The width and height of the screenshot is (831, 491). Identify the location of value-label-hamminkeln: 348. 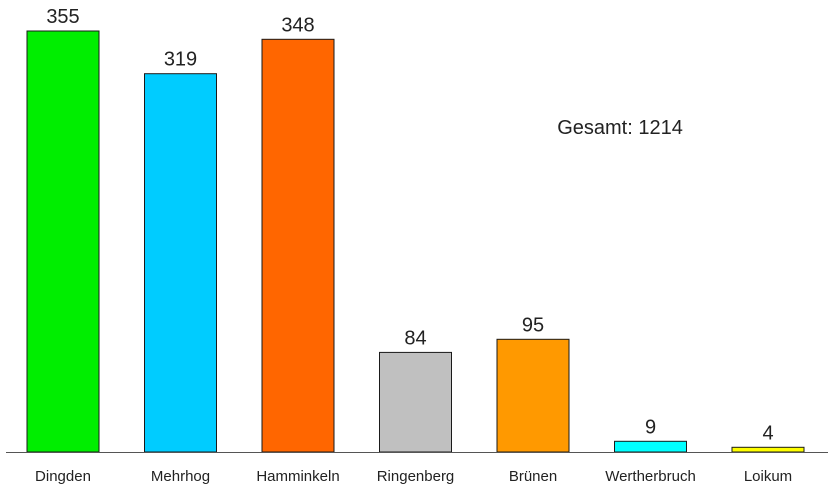
(297, 25).